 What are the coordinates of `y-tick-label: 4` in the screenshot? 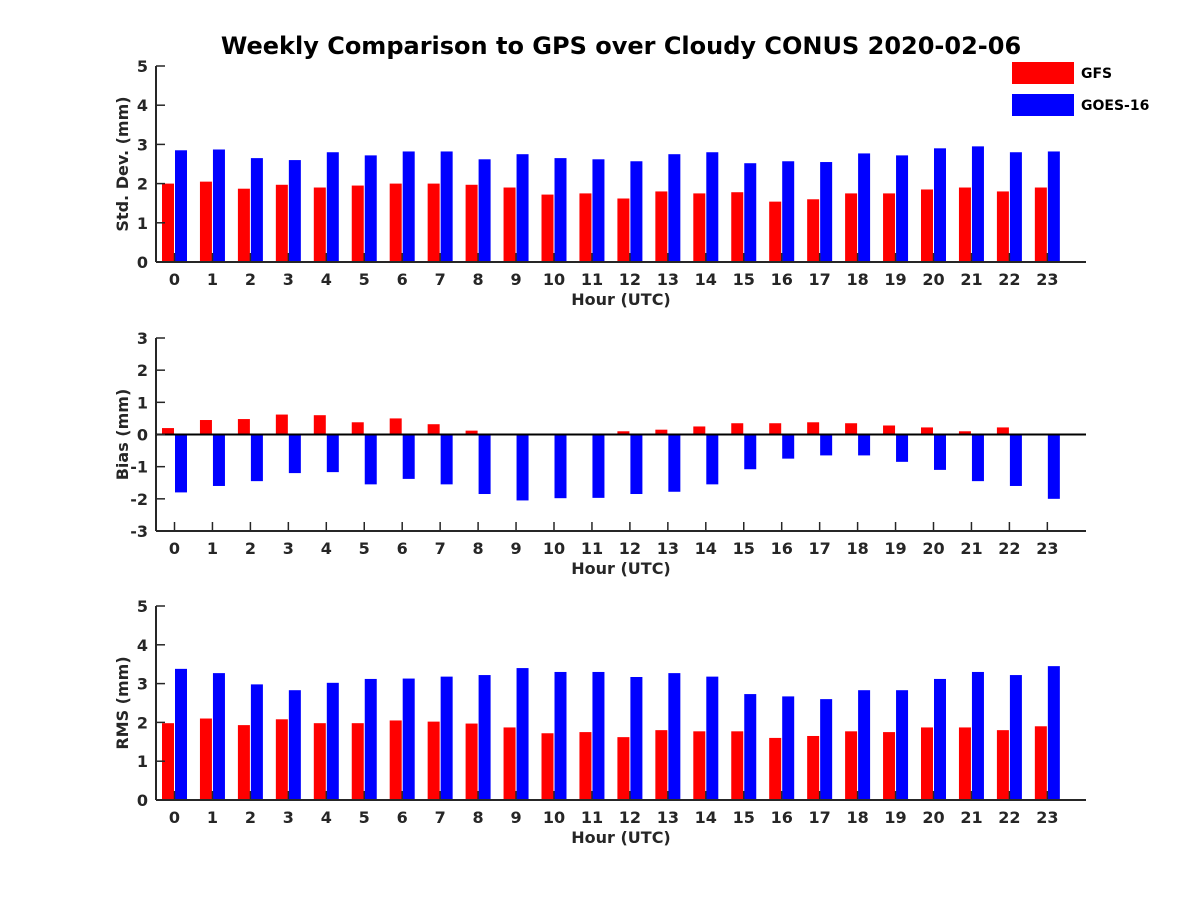 It's located at (142, 645).